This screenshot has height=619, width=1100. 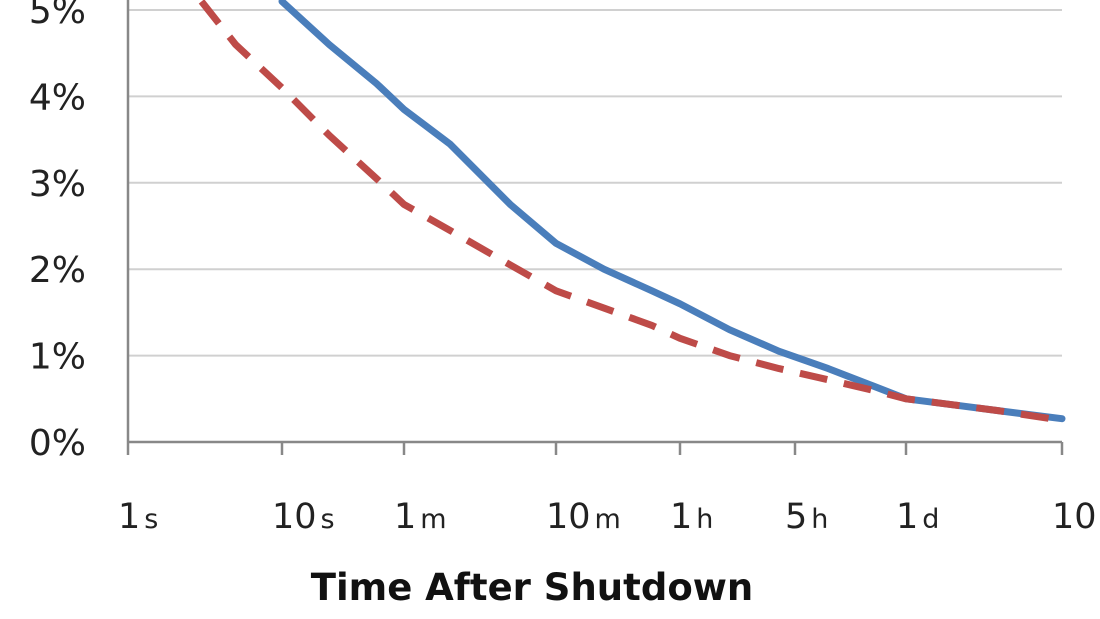 What do you see at coordinates (57, 97) in the screenshot?
I see `y-tick-label: 4%` at bounding box center [57, 97].